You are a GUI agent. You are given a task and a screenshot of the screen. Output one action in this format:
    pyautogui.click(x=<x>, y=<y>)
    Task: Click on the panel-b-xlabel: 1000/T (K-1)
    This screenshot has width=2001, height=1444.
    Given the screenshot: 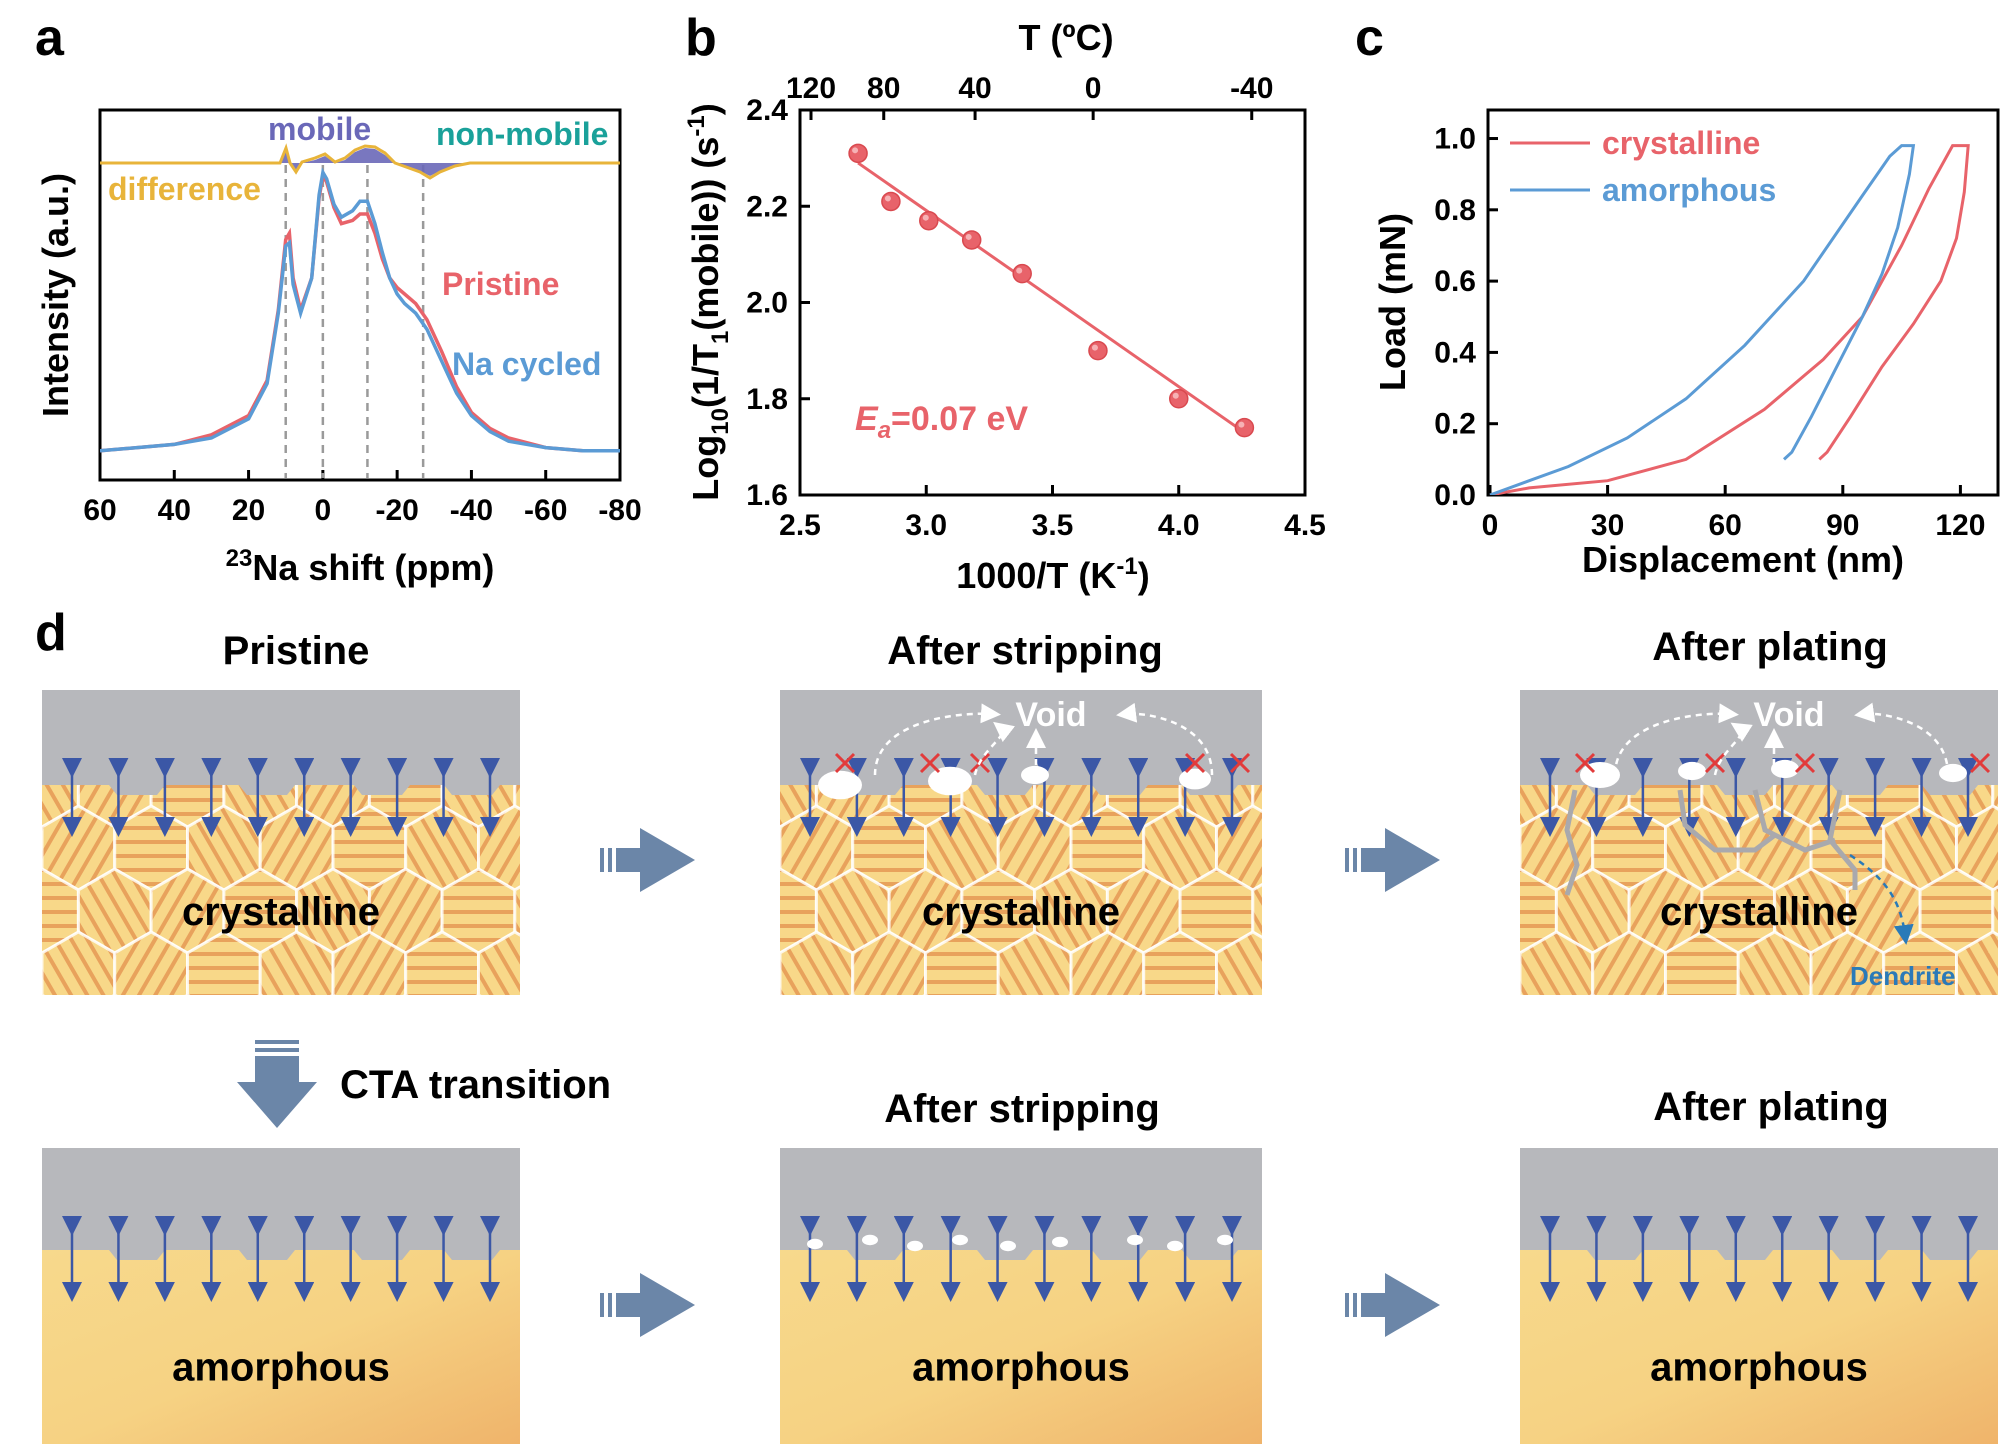 What is the action you would take?
    pyautogui.click(x=1052, y=574)
    